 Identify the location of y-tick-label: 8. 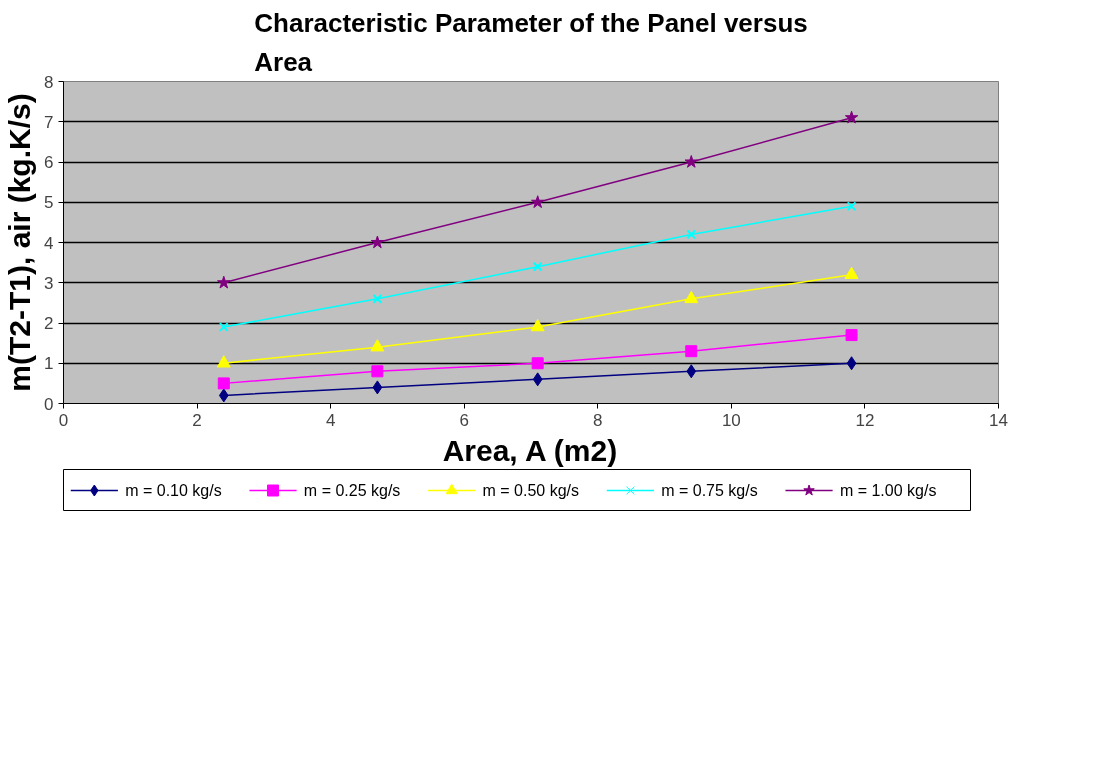
(49, 82).